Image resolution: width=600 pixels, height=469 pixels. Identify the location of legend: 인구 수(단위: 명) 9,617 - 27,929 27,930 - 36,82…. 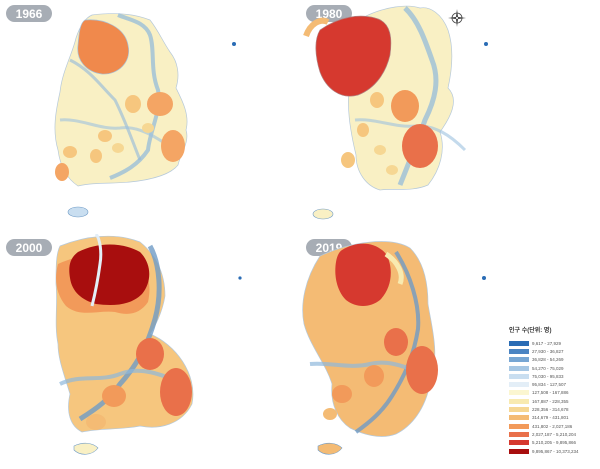
(553, 390).